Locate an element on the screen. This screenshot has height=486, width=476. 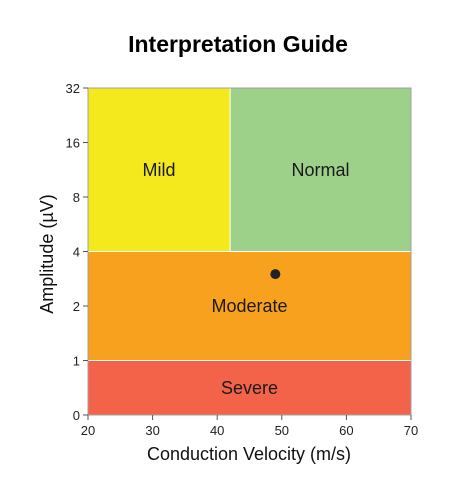
y-tick-label: 2 is located at coordinates (76, 306).